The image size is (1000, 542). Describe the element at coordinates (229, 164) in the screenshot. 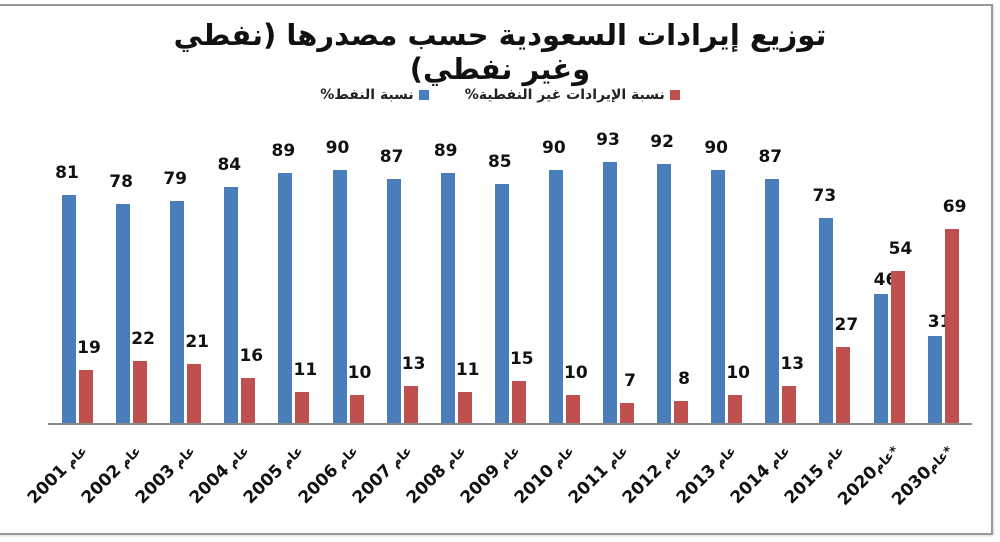

I see `value-label-oil: 84` at that location.